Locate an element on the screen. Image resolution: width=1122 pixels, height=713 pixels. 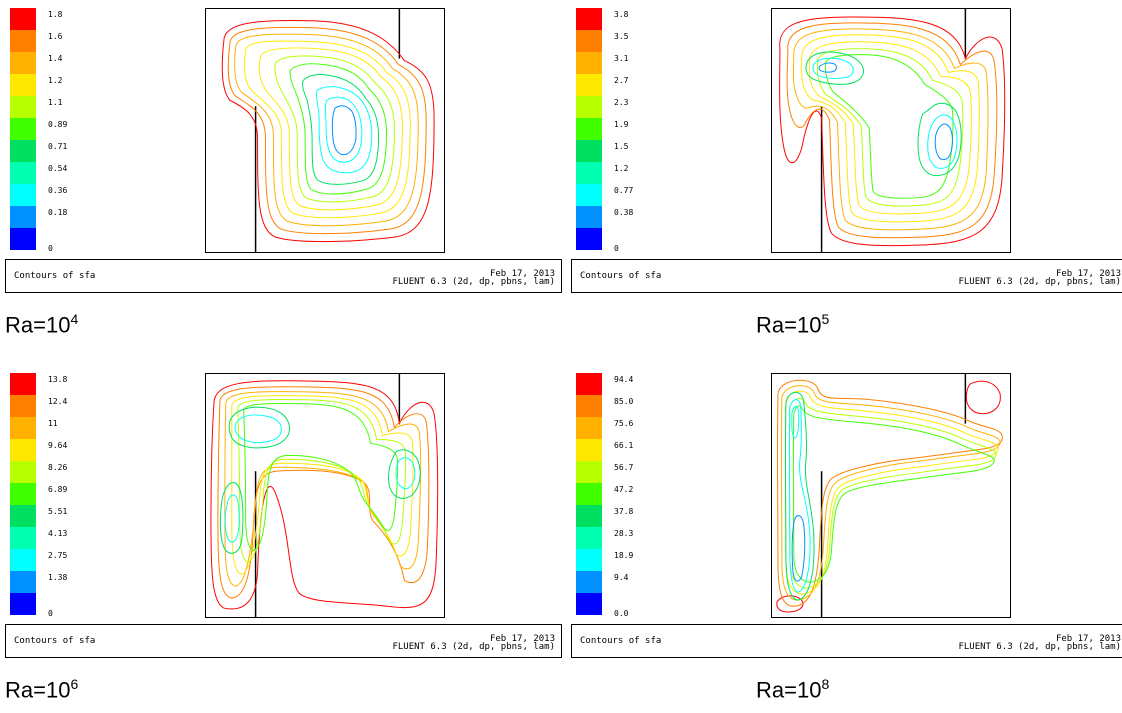
rayleigh-label: Ra=108 is located at coordinates (792, 689).